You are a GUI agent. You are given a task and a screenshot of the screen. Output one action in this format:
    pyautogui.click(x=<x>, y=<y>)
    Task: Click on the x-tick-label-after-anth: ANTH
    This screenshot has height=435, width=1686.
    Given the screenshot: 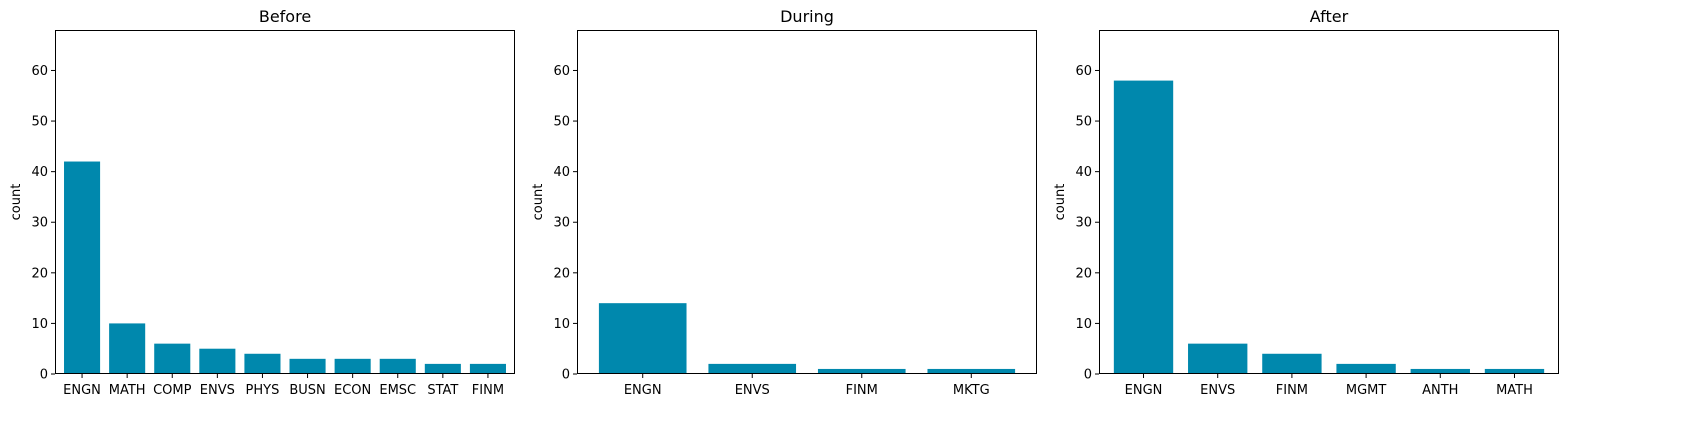 What is the action you would take?
    pyautogui.click(x=1440, y=390)
    